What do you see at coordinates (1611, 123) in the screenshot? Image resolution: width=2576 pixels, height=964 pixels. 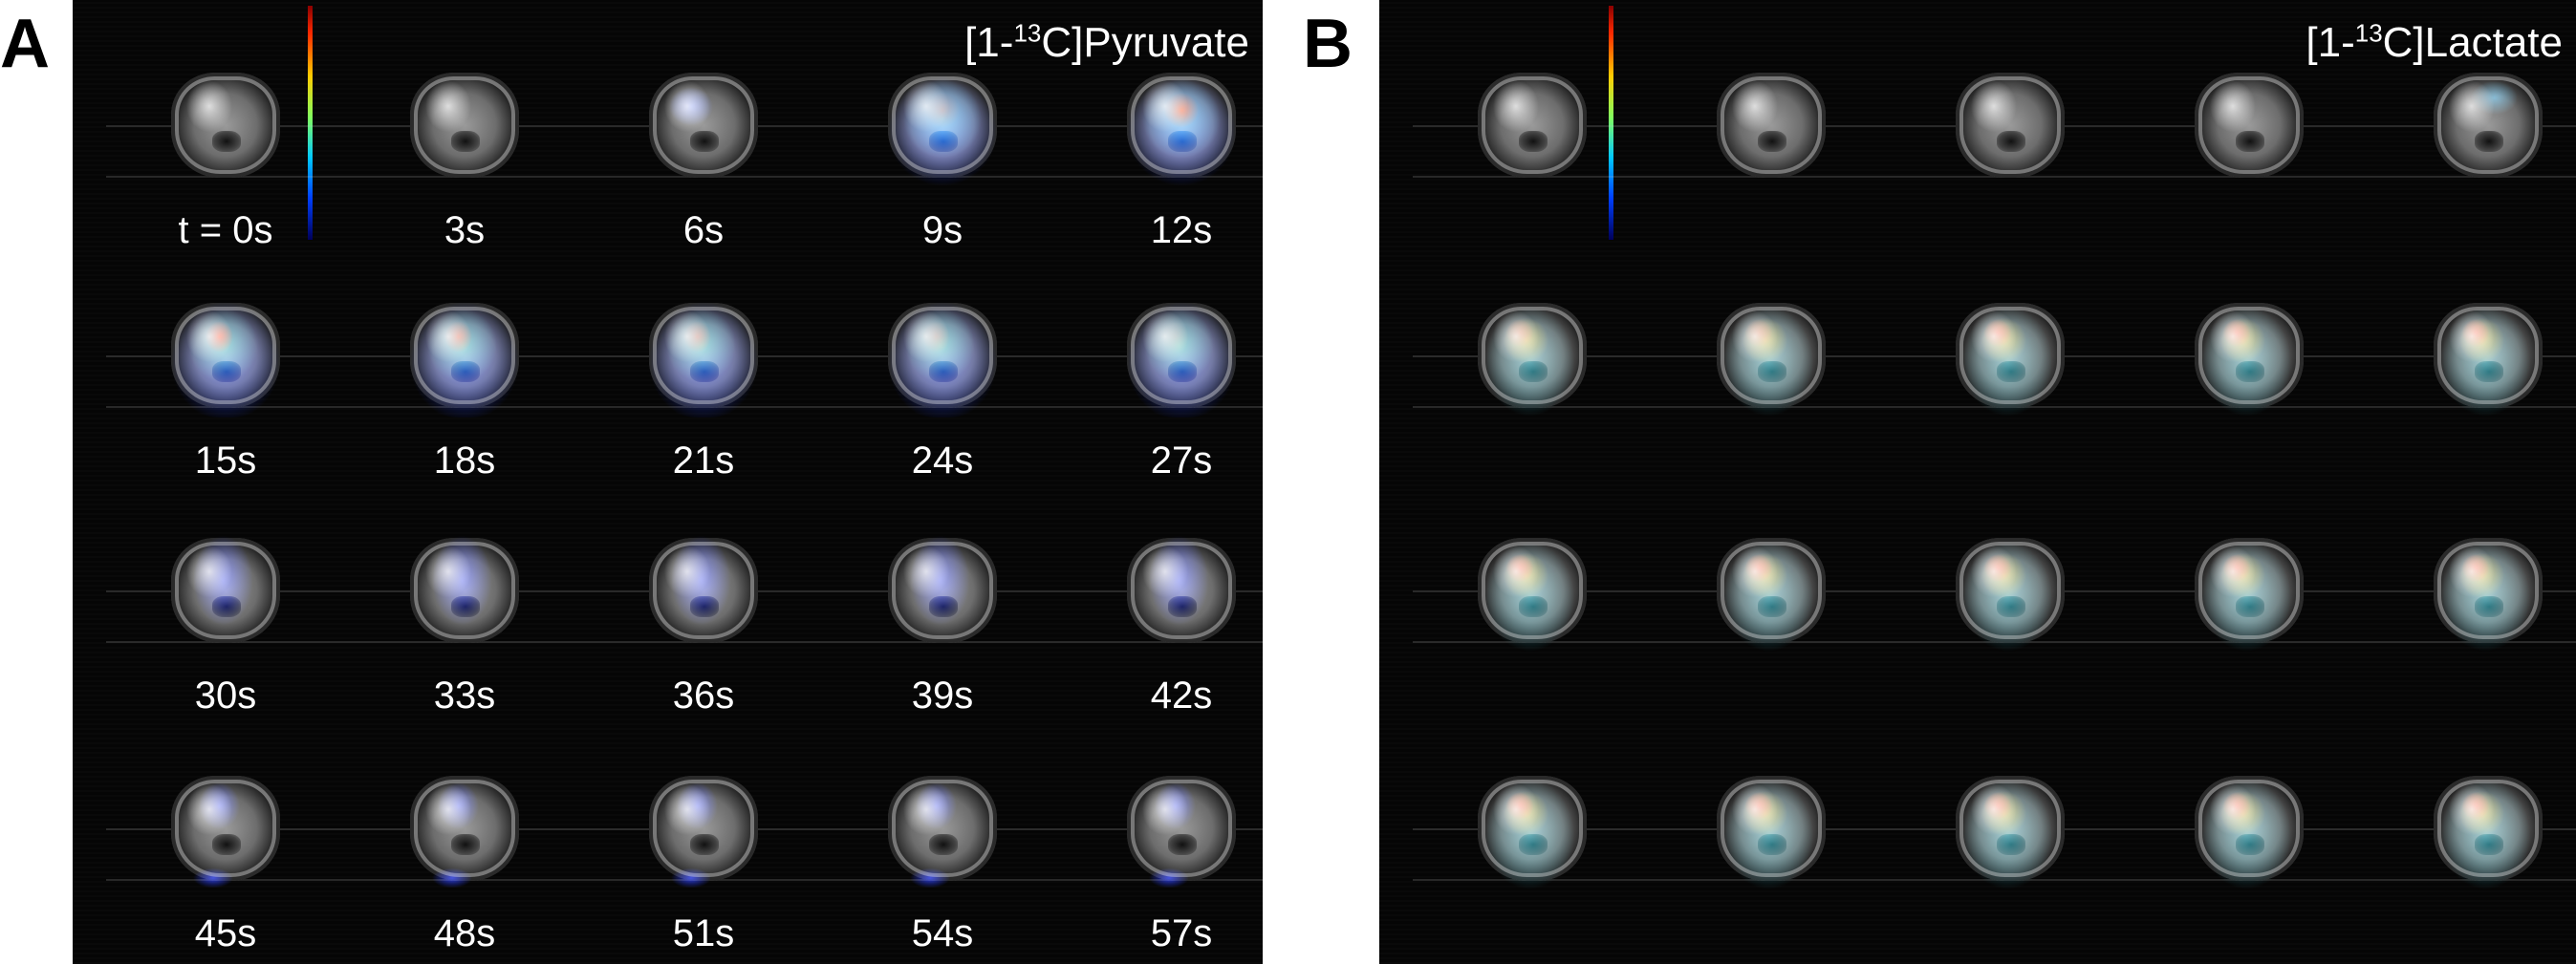 I see `colorbar-lactate` at bounding box center [1611, 123].